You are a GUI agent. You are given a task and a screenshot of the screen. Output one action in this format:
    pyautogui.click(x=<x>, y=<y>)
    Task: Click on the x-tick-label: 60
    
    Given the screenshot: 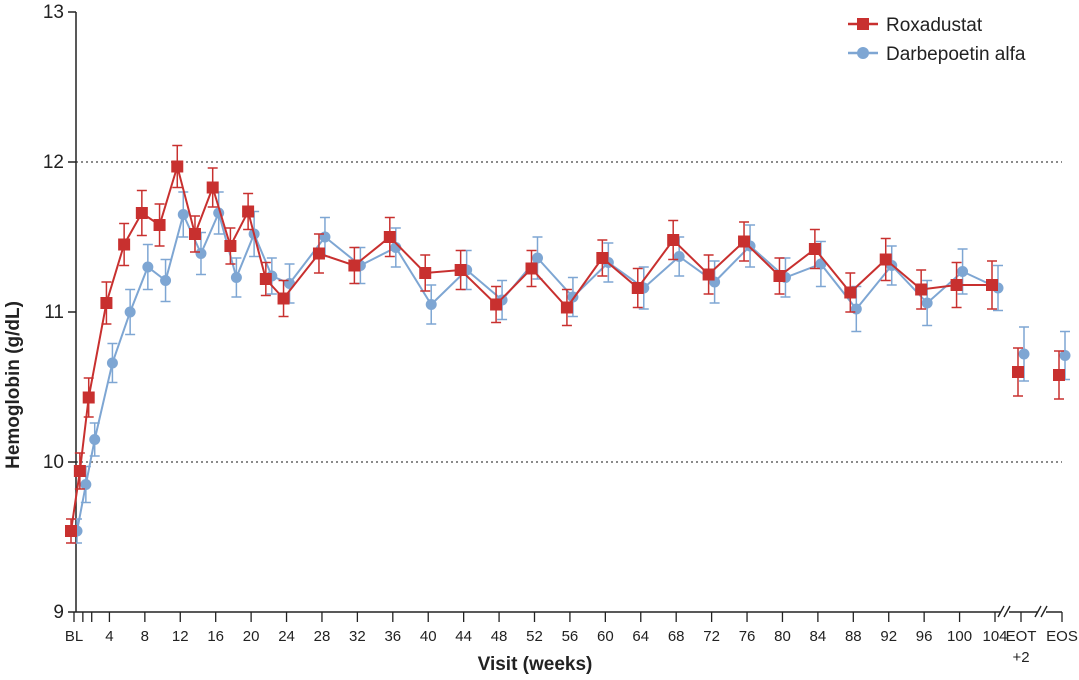 What is the action you would take?
    pyautogui.click(x=605, y=636)
    